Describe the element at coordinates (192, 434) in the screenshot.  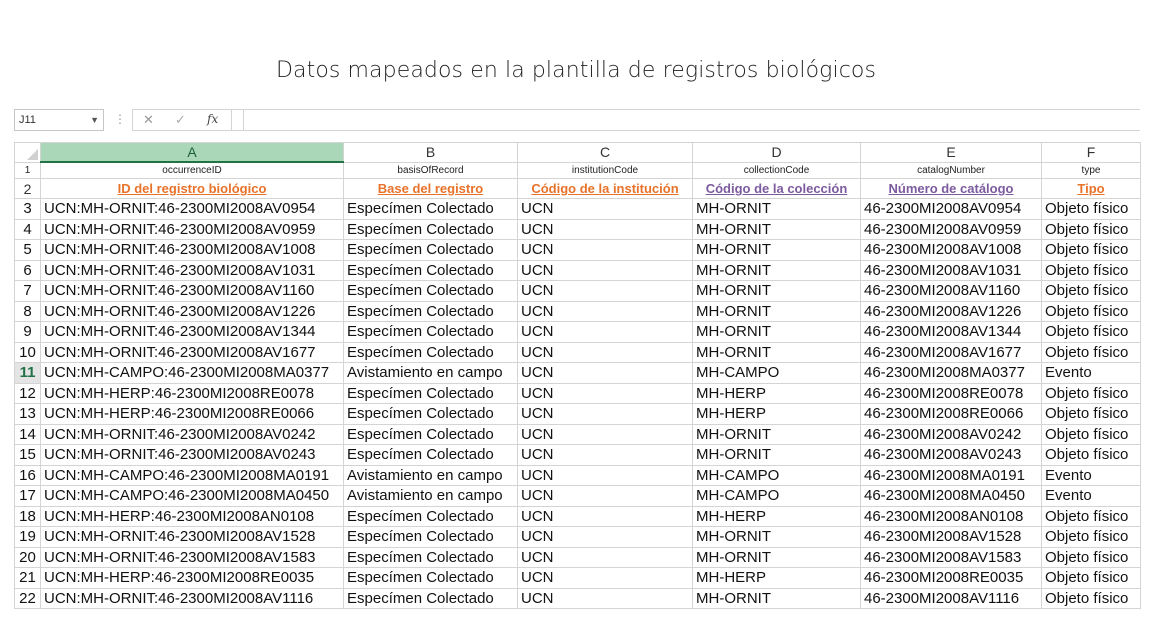
I see `table-cell: UCN:MH-ORNIT:46-2300MI2008AV0242` at that location.